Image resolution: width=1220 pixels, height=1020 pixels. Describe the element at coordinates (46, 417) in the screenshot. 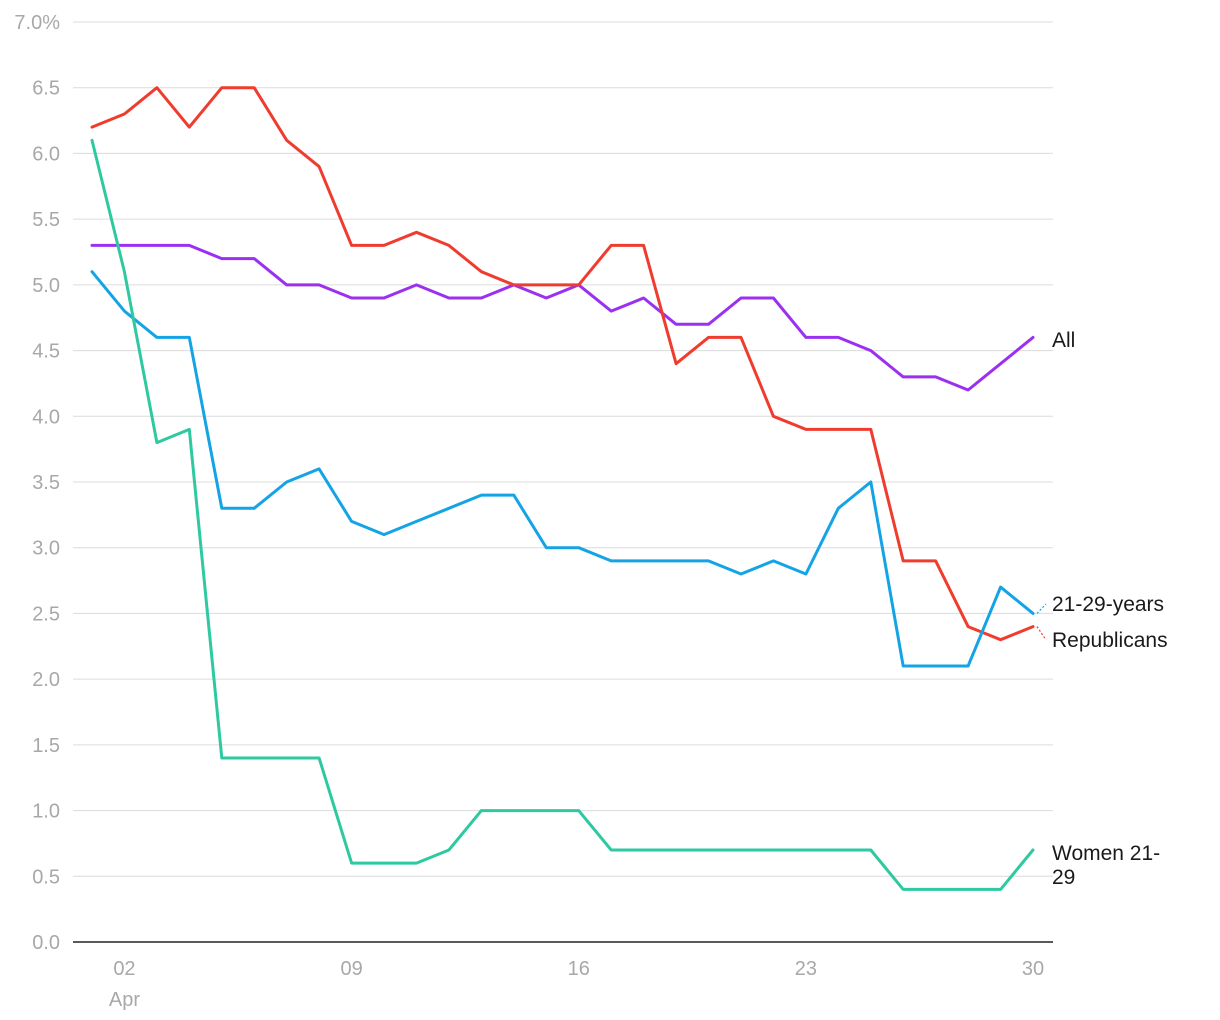

I see `y-tick-label: 4.0` at that location.